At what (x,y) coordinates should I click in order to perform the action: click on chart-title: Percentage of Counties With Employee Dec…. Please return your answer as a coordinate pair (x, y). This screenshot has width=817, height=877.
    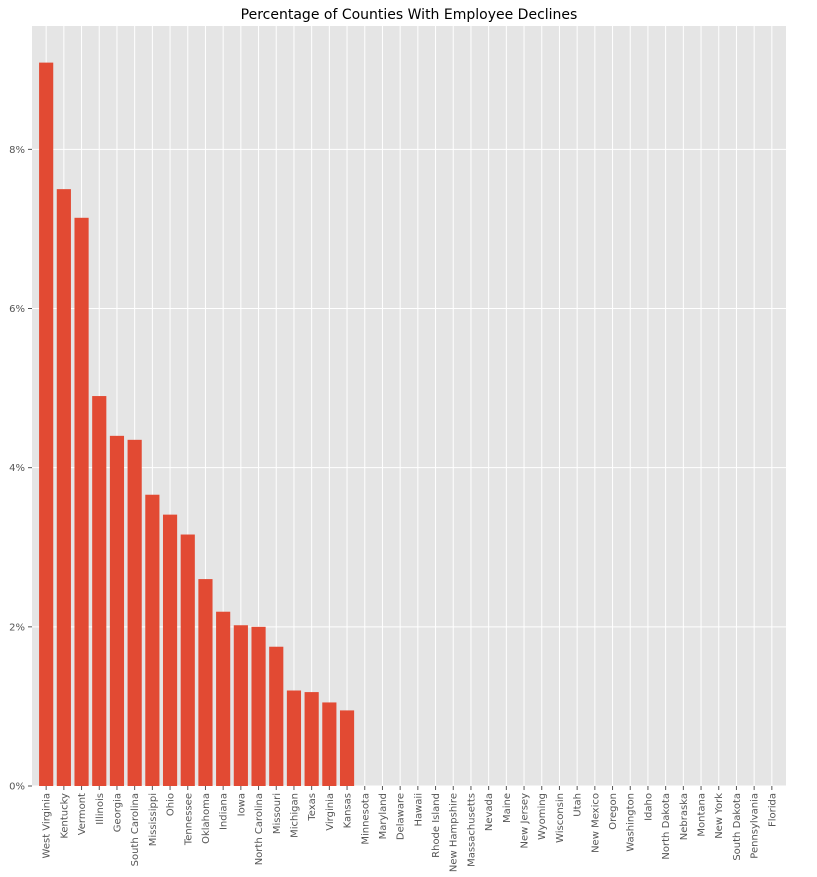
    Looking at the image, I should click on (409, 15).